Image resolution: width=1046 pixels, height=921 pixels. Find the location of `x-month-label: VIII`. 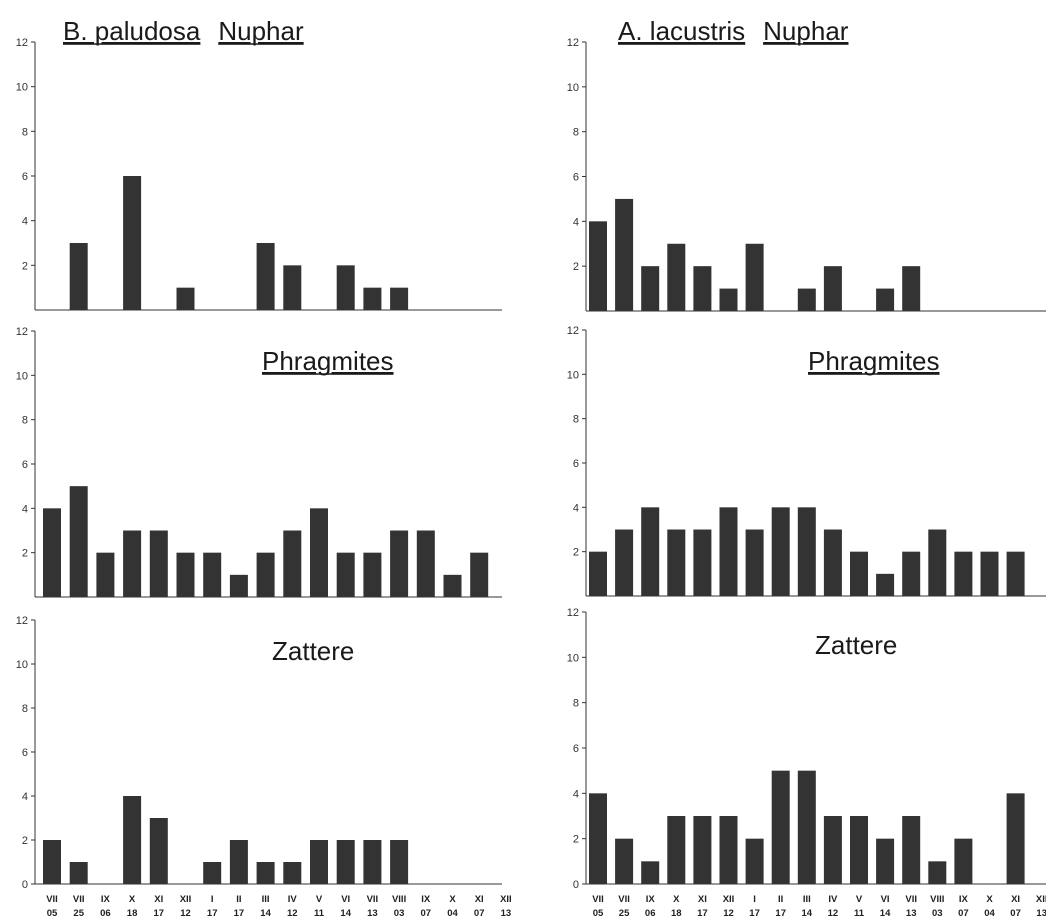

x-month-label: VIII is located at coordinates (937, 899).